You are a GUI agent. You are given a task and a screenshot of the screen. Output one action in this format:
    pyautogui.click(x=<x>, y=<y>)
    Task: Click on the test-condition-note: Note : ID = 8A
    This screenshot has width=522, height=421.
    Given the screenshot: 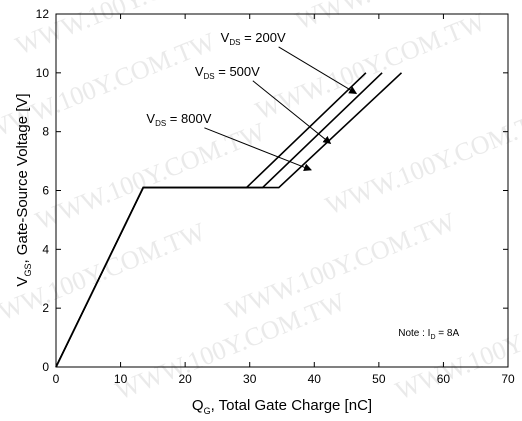 What is the action you would take?
    pyautogui.click(x=428, y=334)
    